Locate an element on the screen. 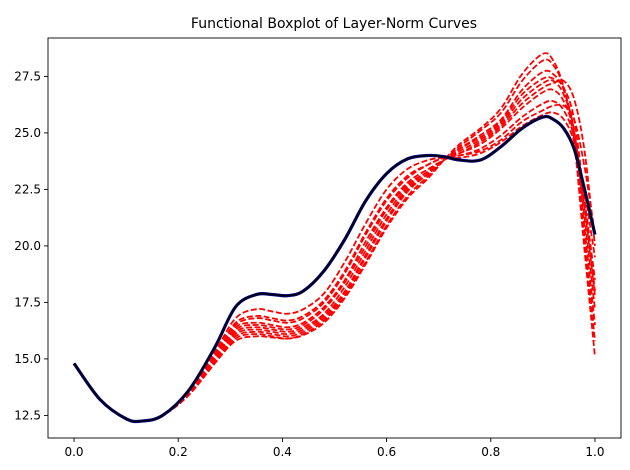 Image resolution: width=630 pixels, height=470 pixels. x-tick-label: 0.2 is located at coordinates (178, 452).